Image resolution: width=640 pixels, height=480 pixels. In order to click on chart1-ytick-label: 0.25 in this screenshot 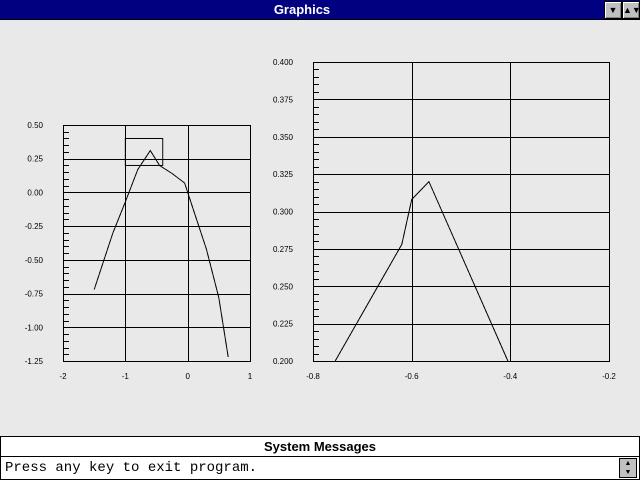, I will do `click(35, 159)`.